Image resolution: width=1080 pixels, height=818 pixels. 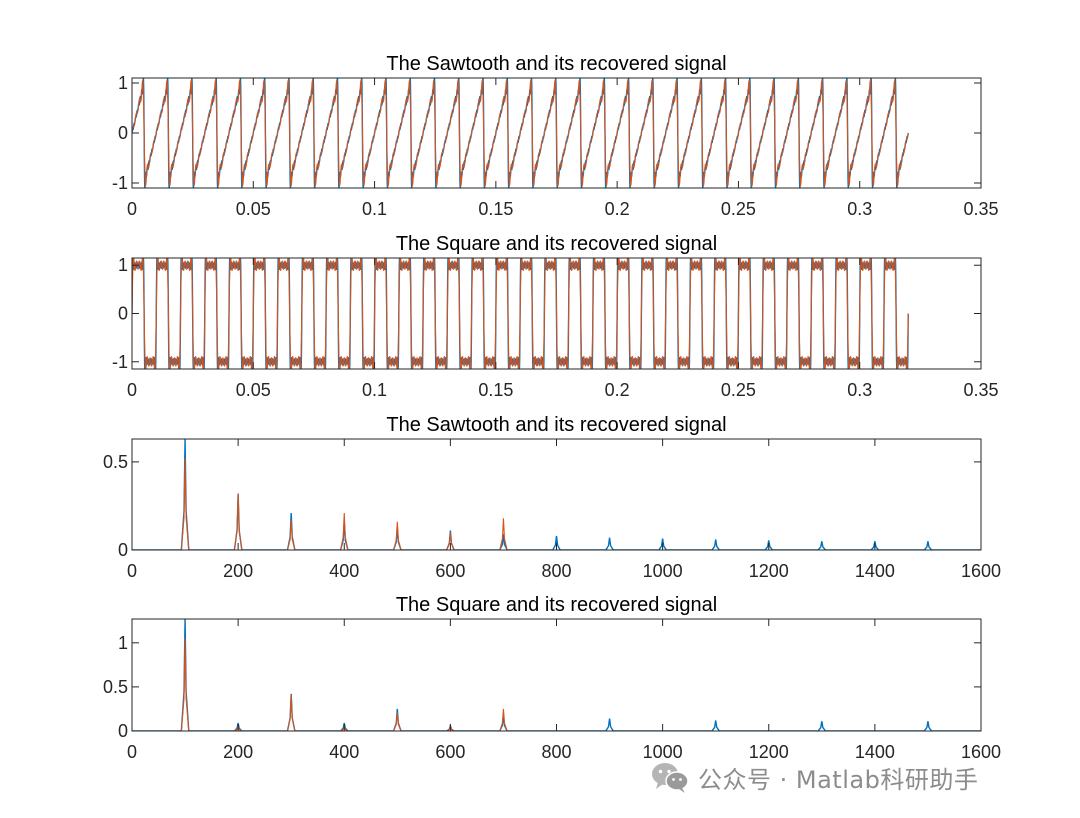 I want to click on wechat-logo-icon, so click(x=670, y=778).